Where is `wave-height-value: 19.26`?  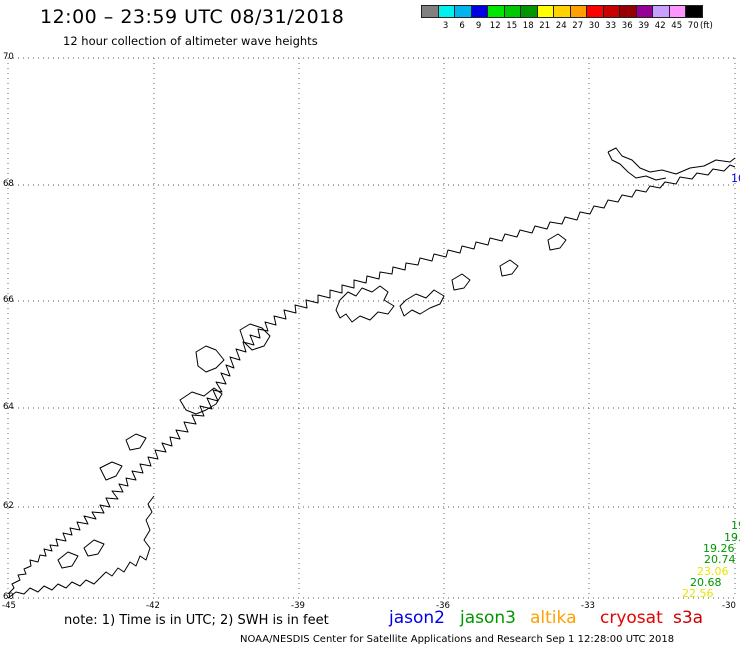
wave-height-value: 19.26 is located at coordinates (719, 548).